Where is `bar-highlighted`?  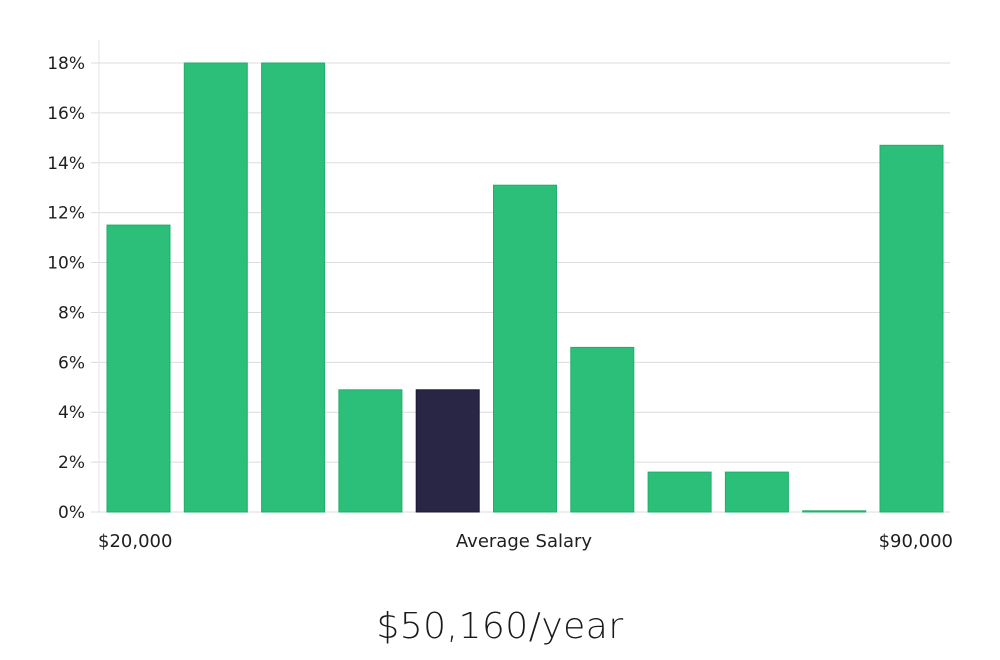 bar-highlighted is located at coordinates (447, 451).